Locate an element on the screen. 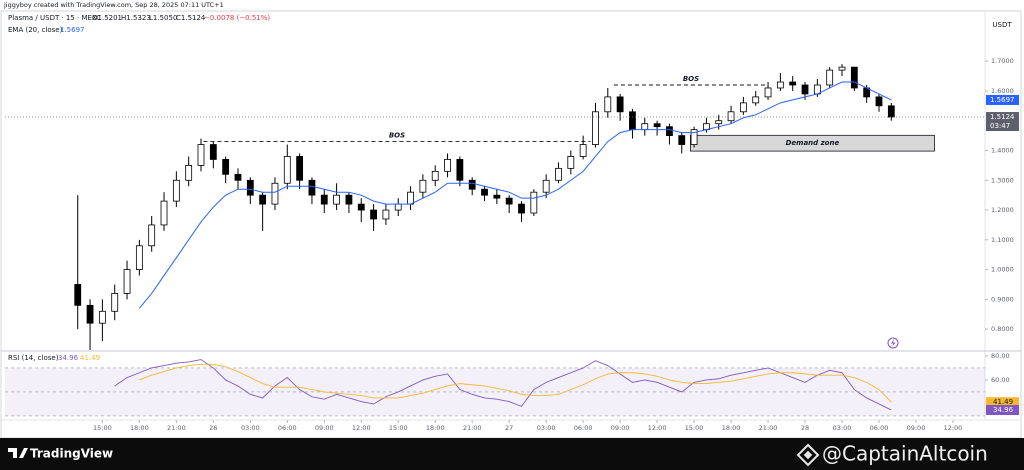 The width and height of the screenshot is (1024, 470). y-tick-label: 1.4000 is located at coordinates (1002, 151).